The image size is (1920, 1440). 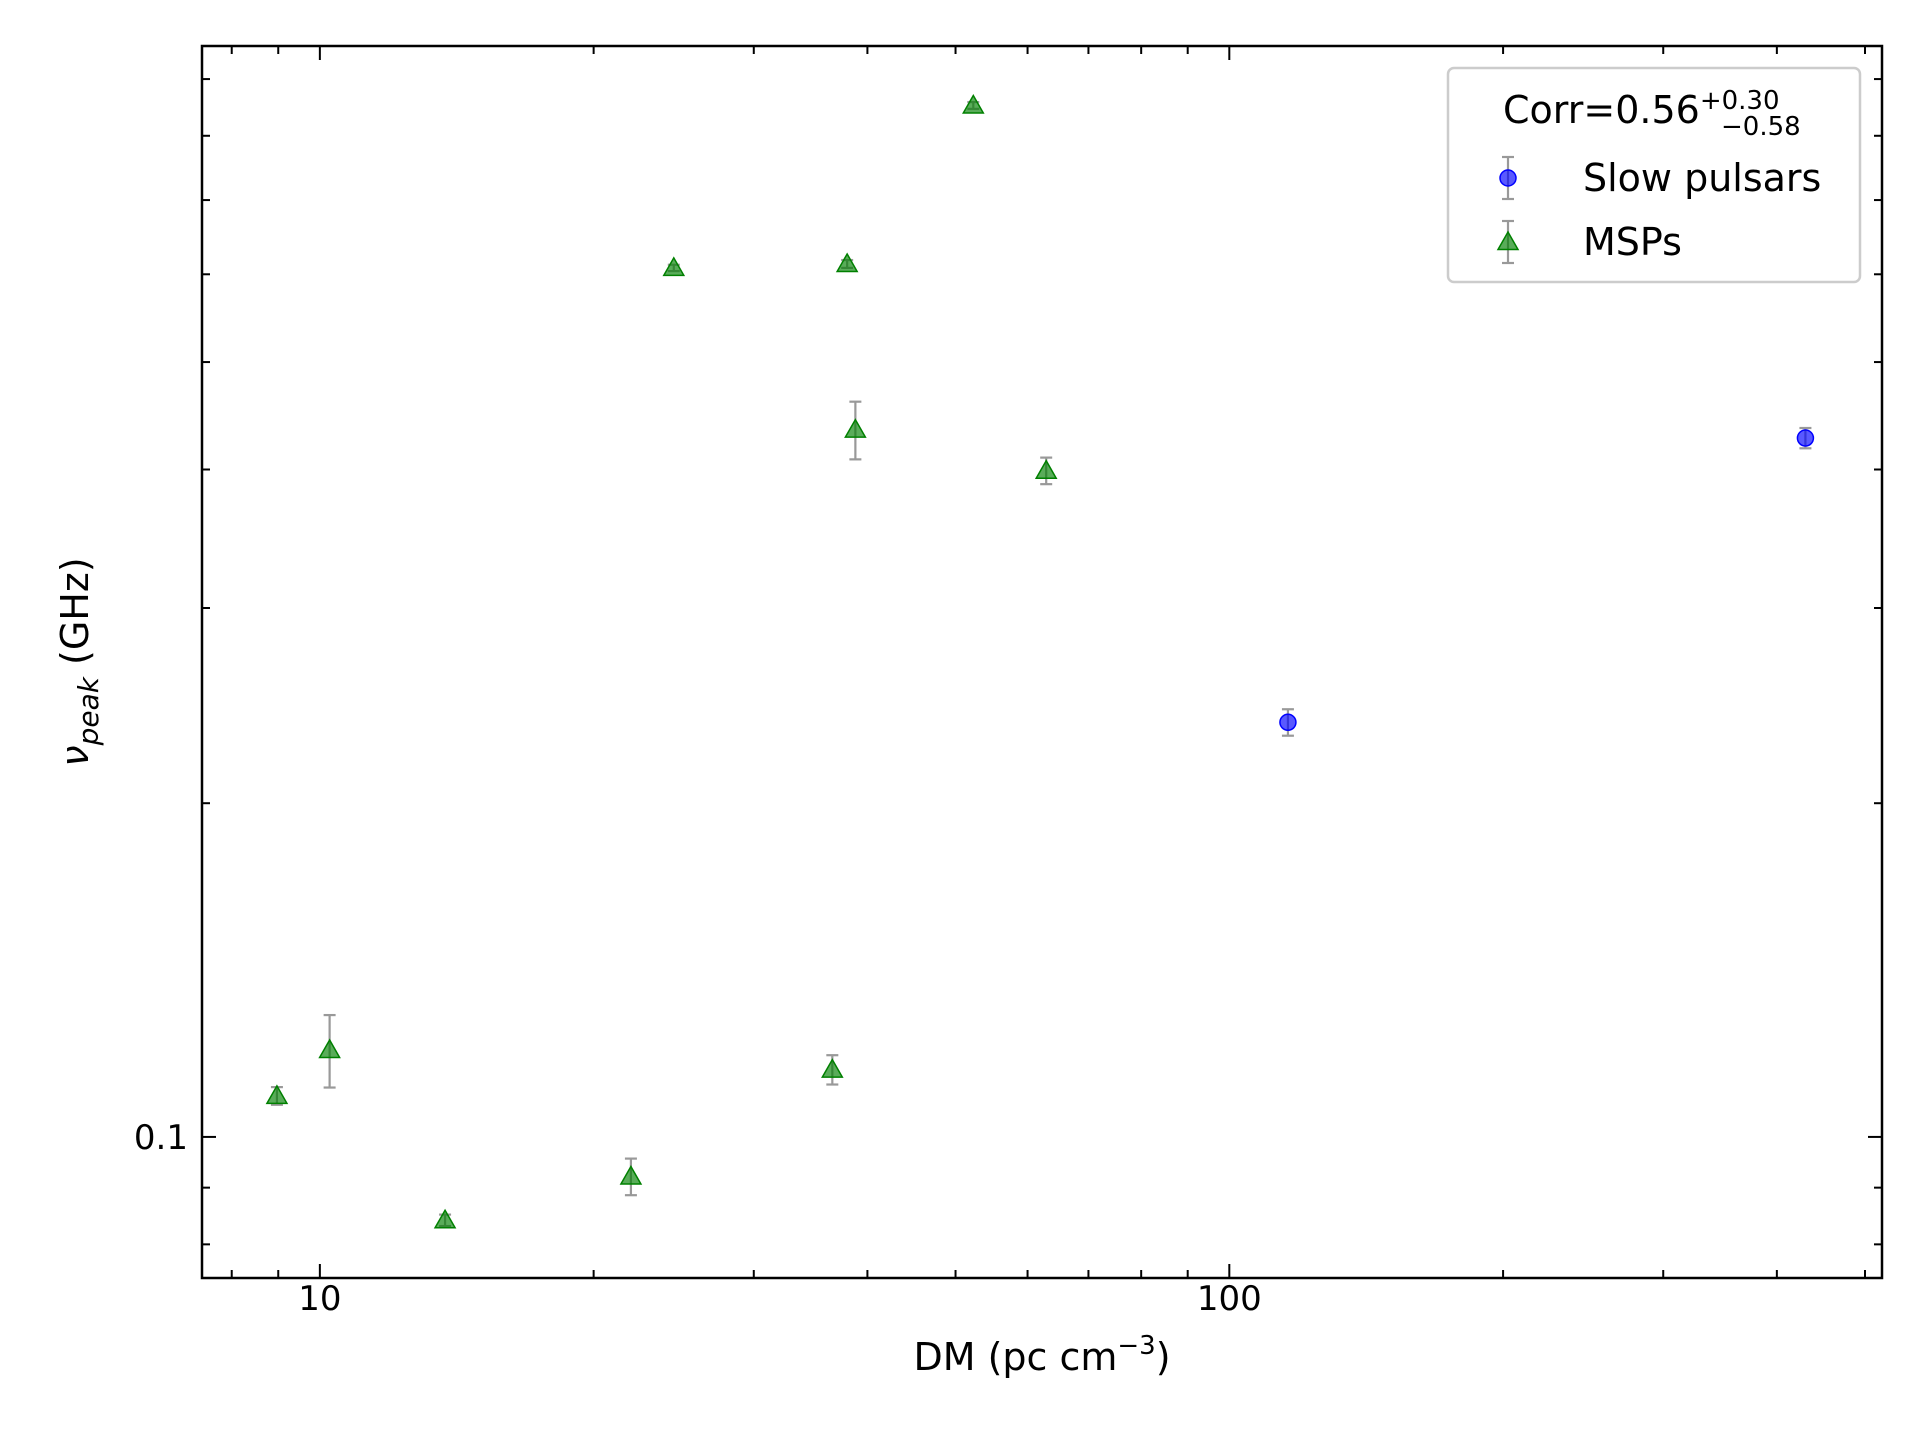 What do you see at coordinates (1163, 1357) in the screenshot?
I see `x-label-end: )` at bounding box center [1163, 1357].